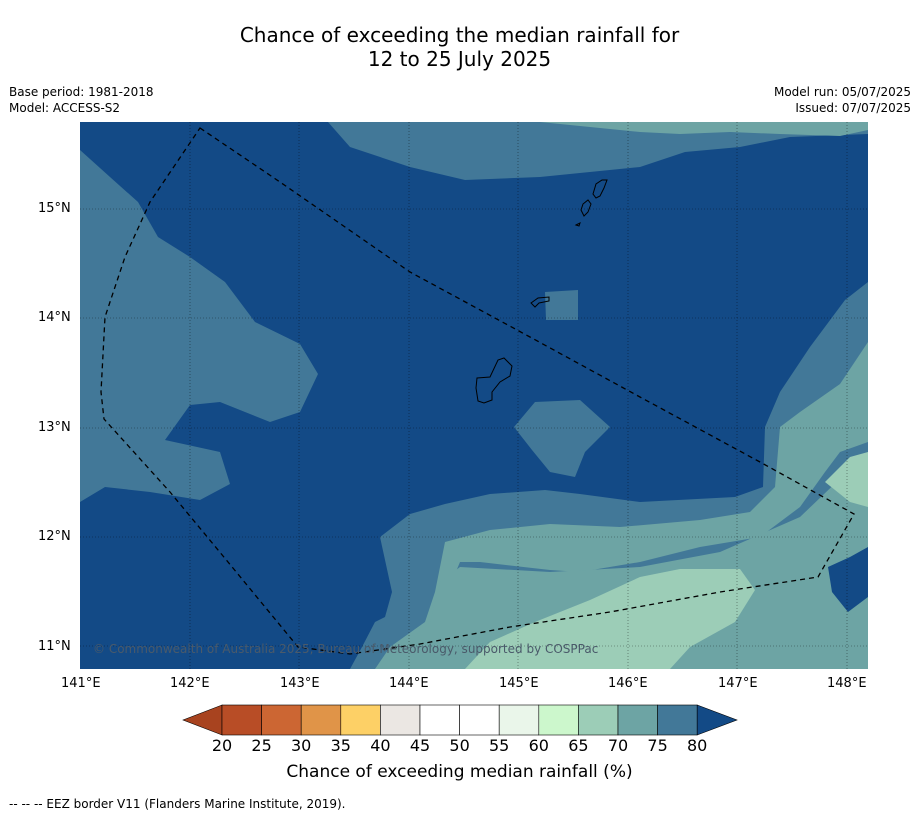 This screenshot has height=816, width=919. Describe the element at coordinates (519, 683) in the screenshot. I see `lon-label-145: 145°E` at that location.